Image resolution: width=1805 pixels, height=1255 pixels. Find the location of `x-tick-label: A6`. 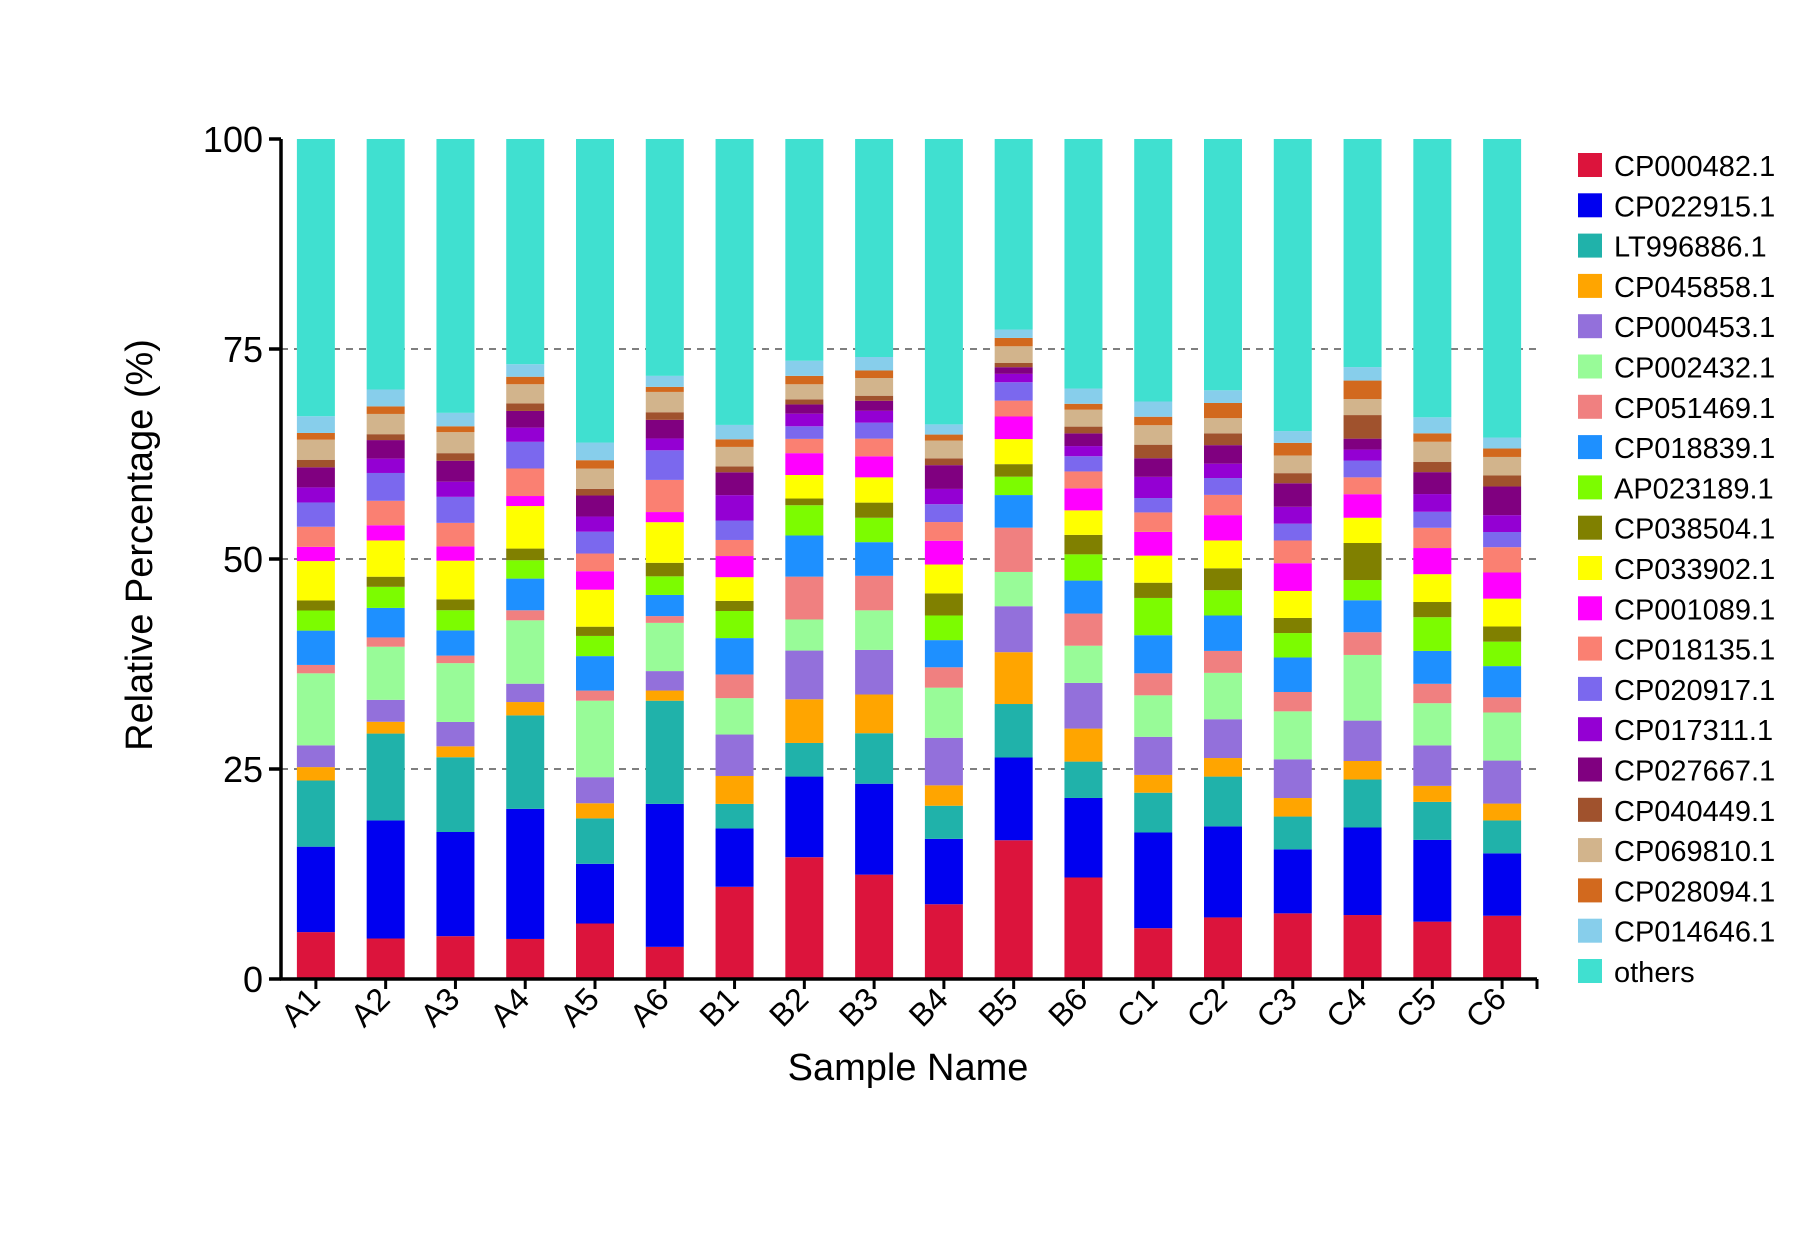

x-tick-label: A6 is located at coordinates (649, 1006).